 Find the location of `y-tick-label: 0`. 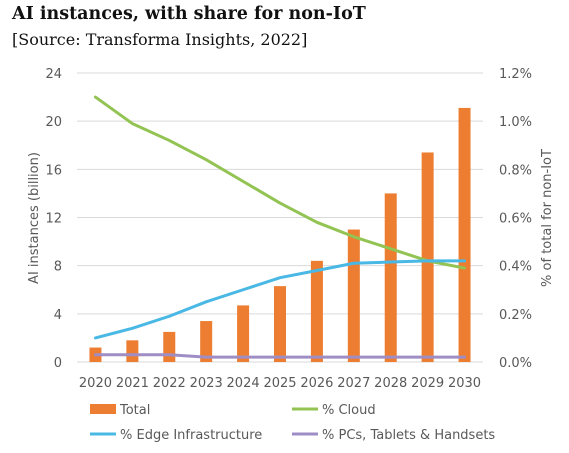

y-tick-label: 0 is located at coordinates (58, 363).